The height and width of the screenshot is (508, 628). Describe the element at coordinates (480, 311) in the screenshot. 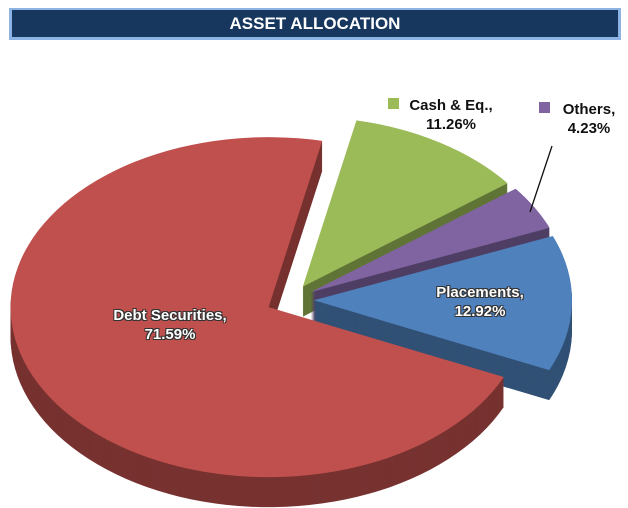

I see `value-label: 12.92%` at that location.